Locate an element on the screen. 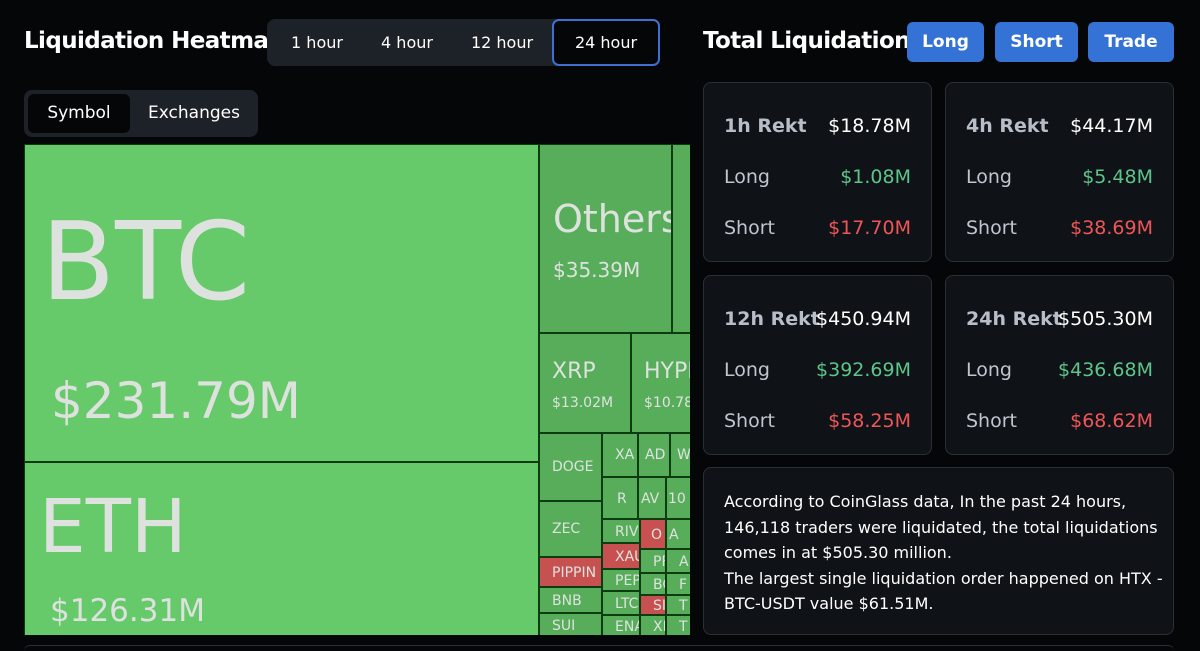  treemap-symbol: AV is located at coordinates (650, 499).